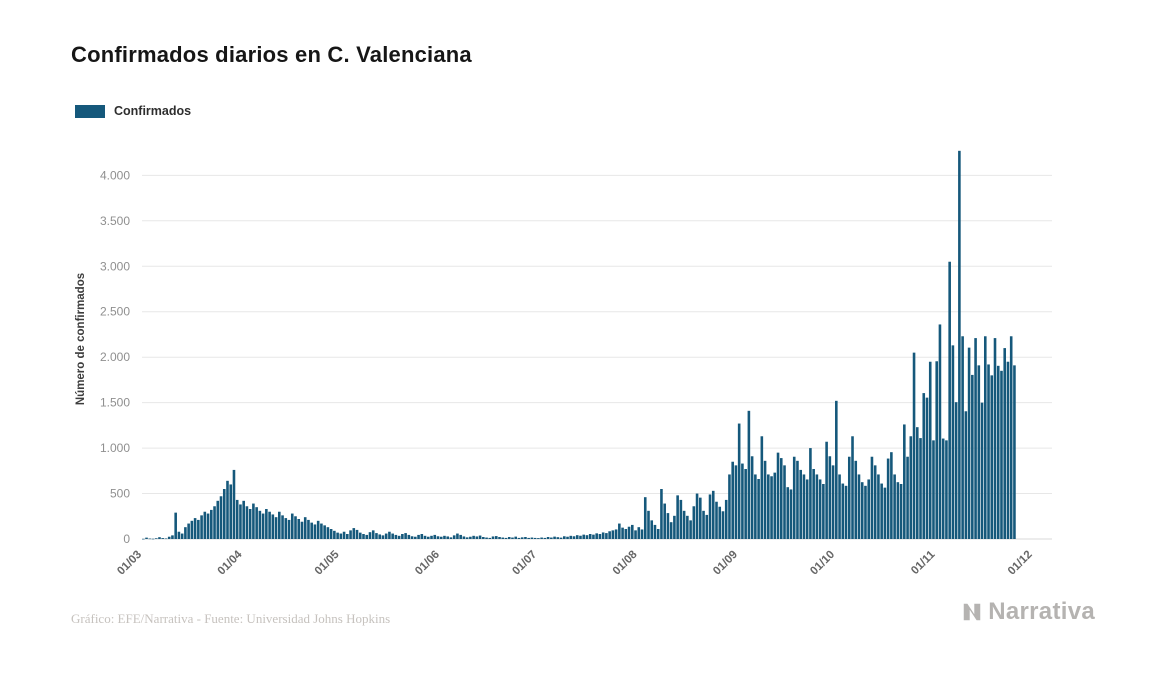  I want to click on narrativa-logo-icon, so click(972, 612).